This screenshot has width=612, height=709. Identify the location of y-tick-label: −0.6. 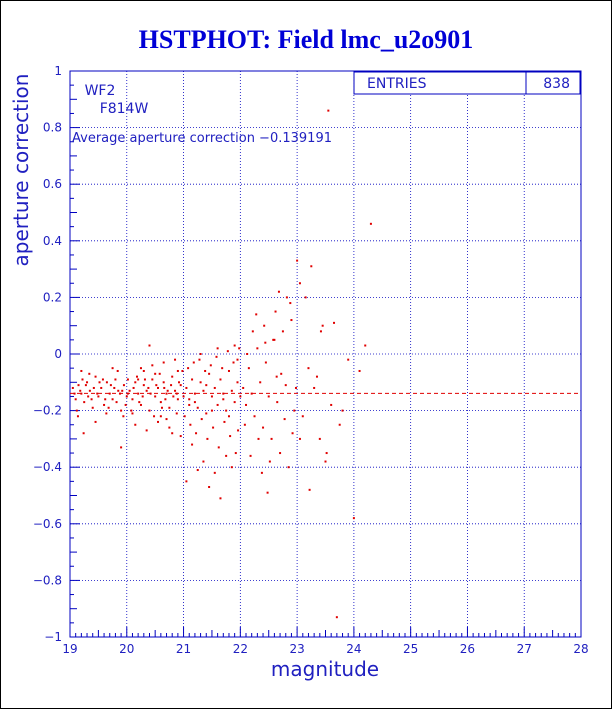
(47, 524).